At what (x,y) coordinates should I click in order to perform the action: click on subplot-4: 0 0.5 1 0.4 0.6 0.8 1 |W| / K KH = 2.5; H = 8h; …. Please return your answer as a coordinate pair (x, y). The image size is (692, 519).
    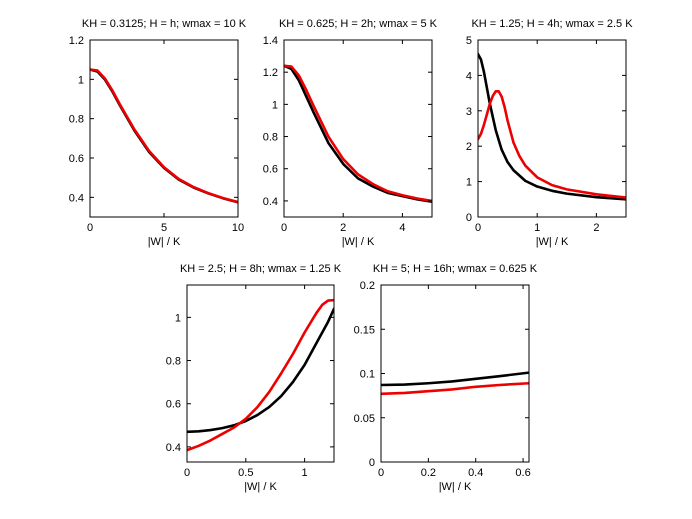
    Looking at the image, I should click on (254, 378).